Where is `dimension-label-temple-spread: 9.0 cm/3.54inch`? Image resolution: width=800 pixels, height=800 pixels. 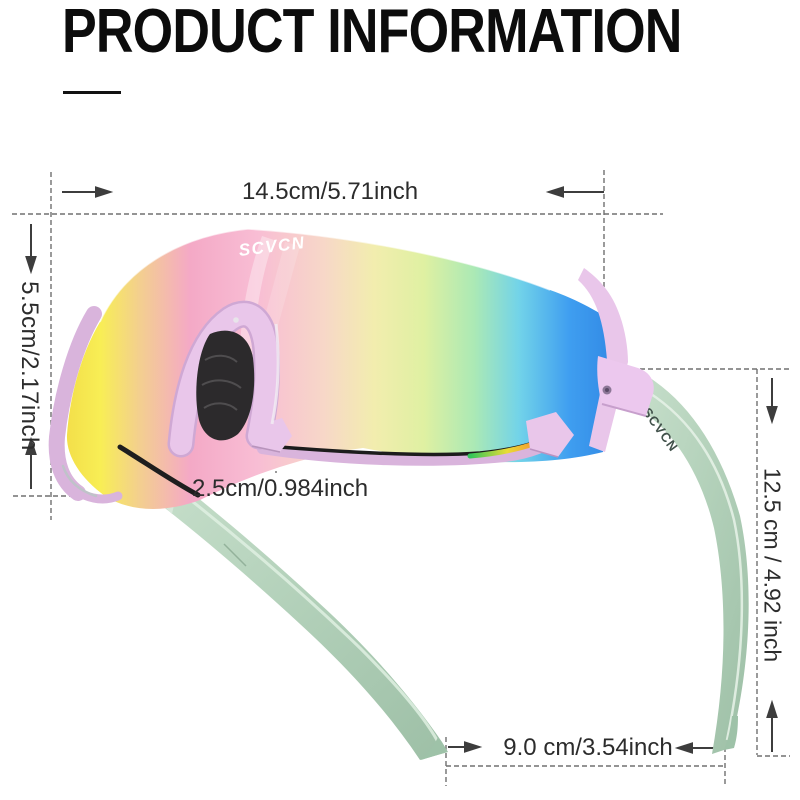
dimension-label-temple-spread: 9.0 cm/3.54inch is located at coordinates (588, 747).